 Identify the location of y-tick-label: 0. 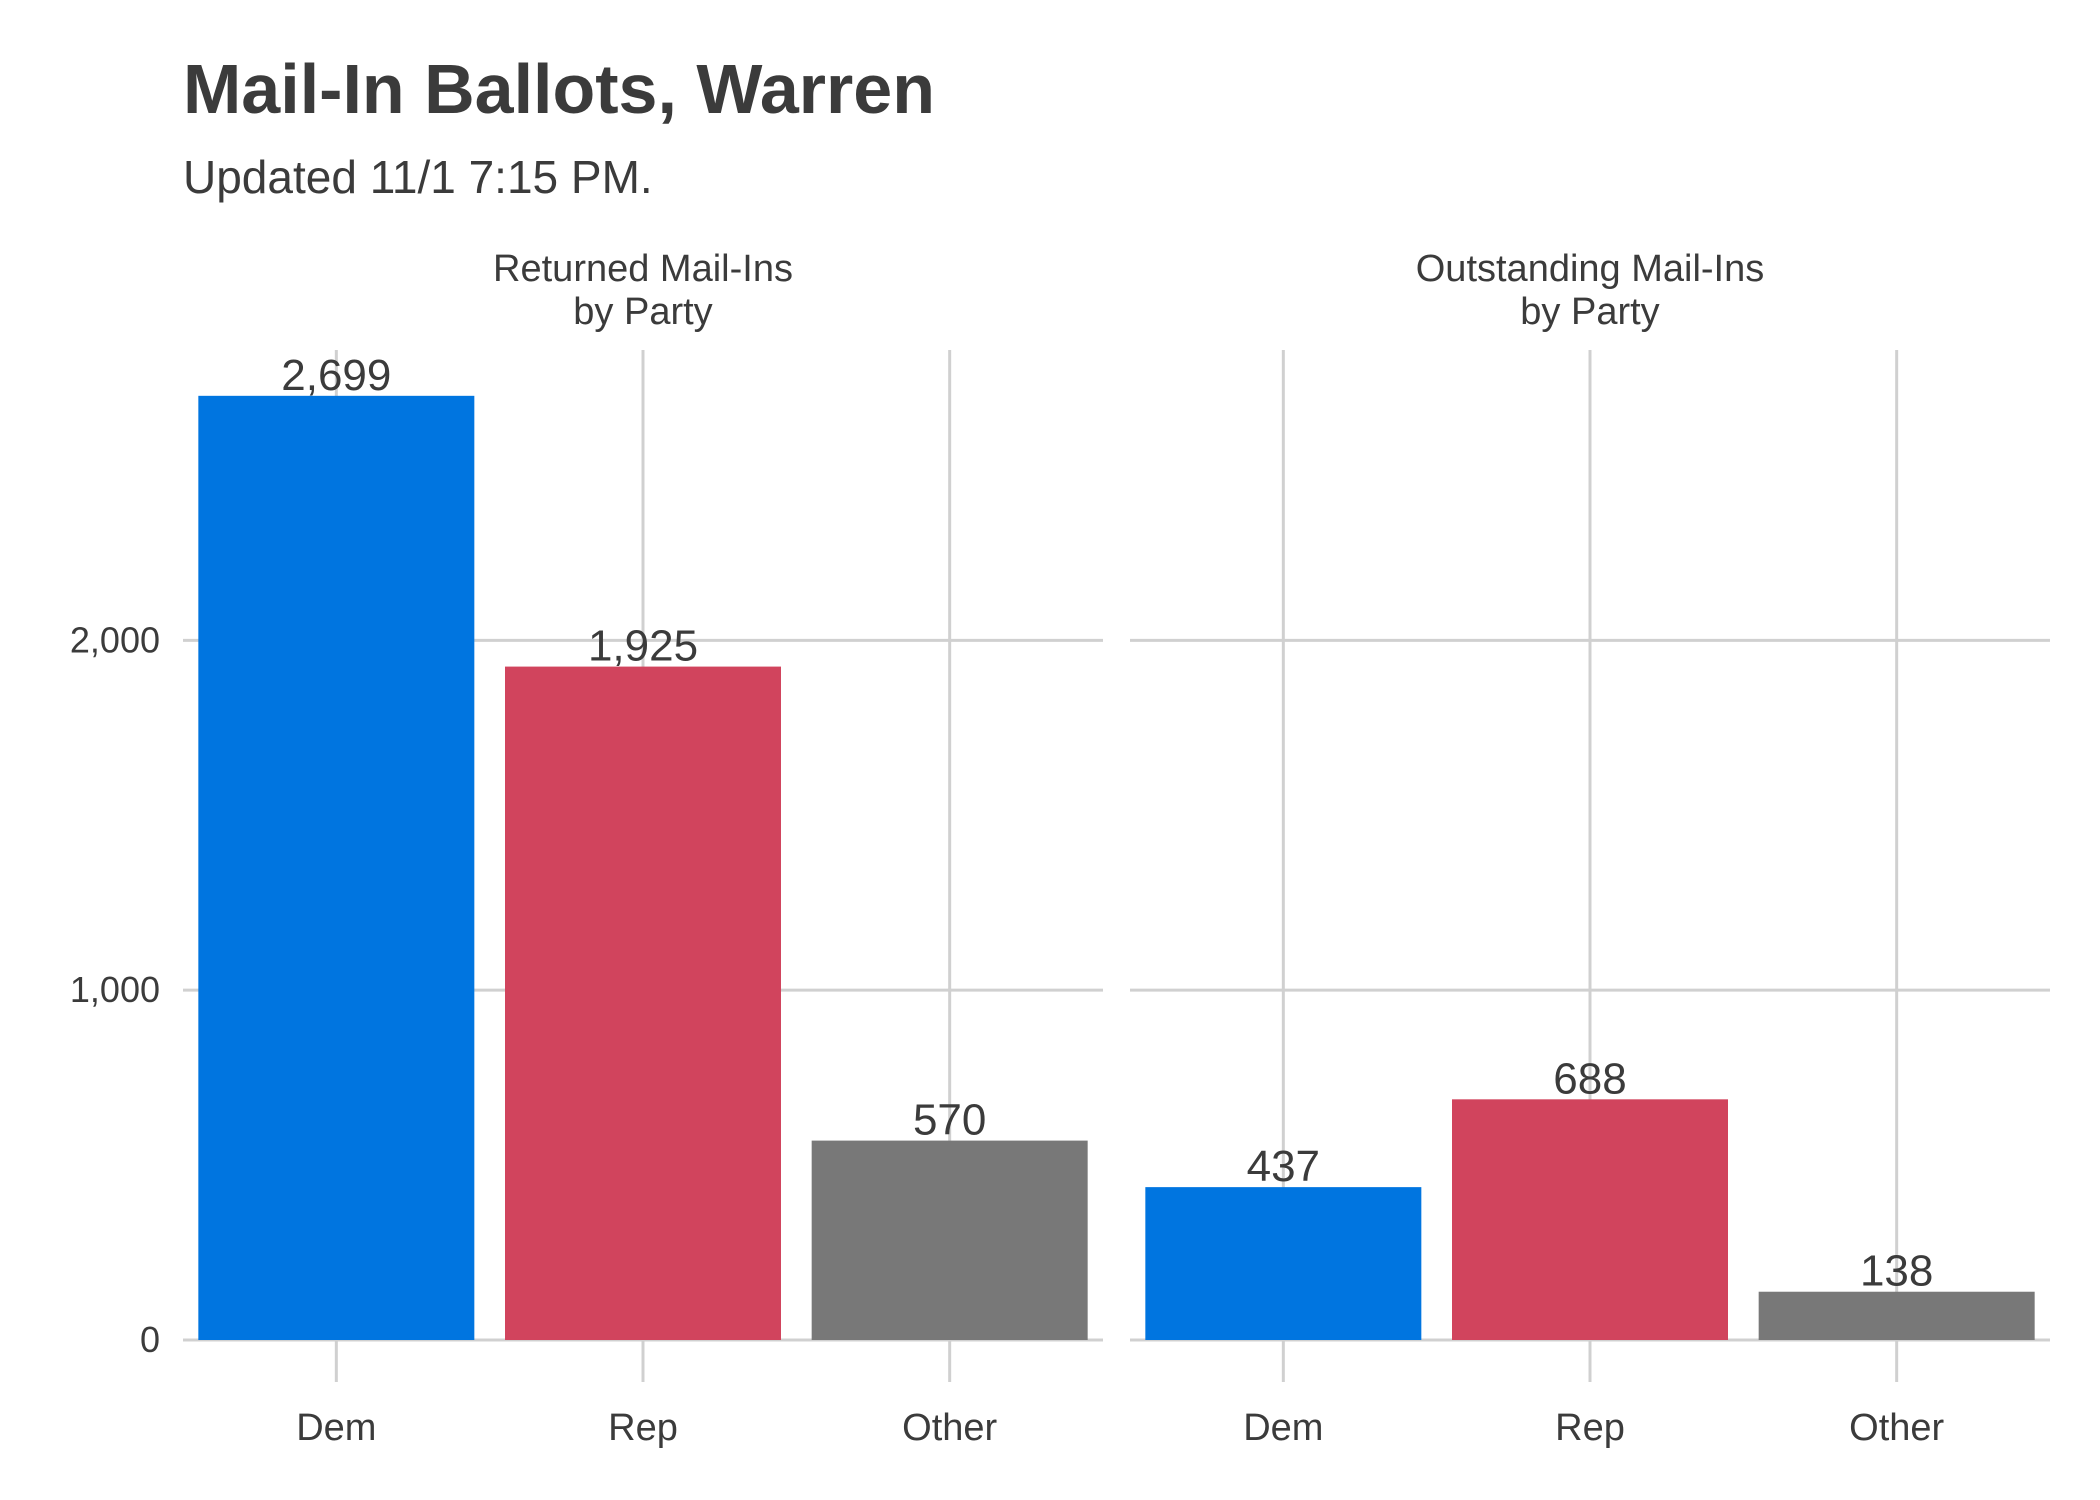
(150, 1339).